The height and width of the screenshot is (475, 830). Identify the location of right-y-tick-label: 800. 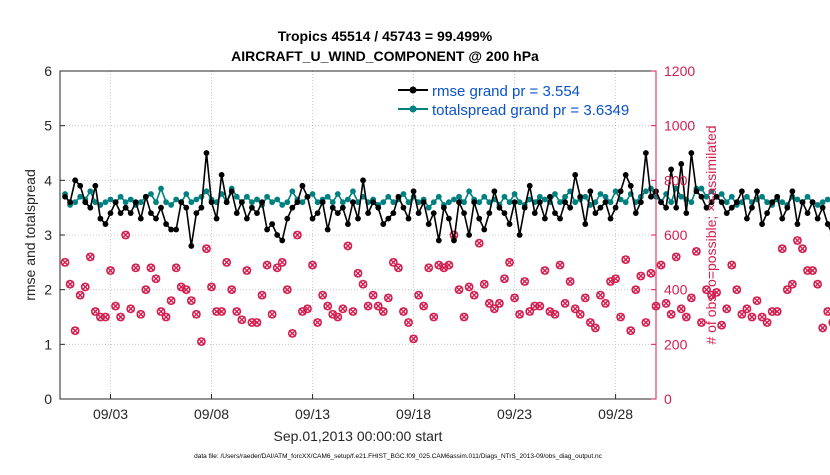
(676, 180).